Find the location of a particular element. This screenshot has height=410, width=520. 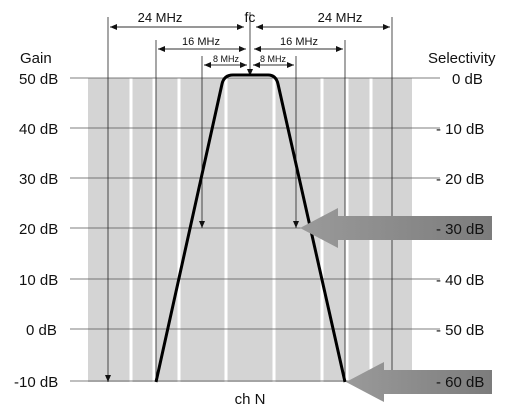

span-label-left-24: 24 MHz is located at coordinates (160, 17).